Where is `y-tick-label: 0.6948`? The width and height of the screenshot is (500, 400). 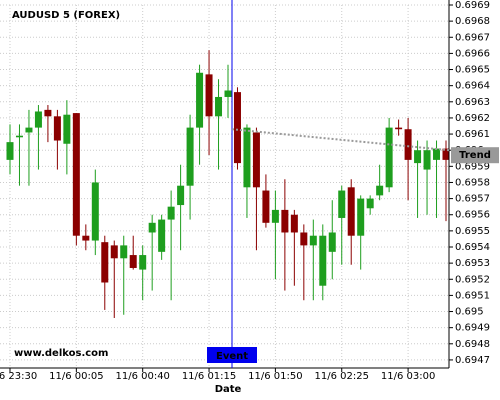 y-tick-label: 0.6948 is located at coordinates (472, 344).